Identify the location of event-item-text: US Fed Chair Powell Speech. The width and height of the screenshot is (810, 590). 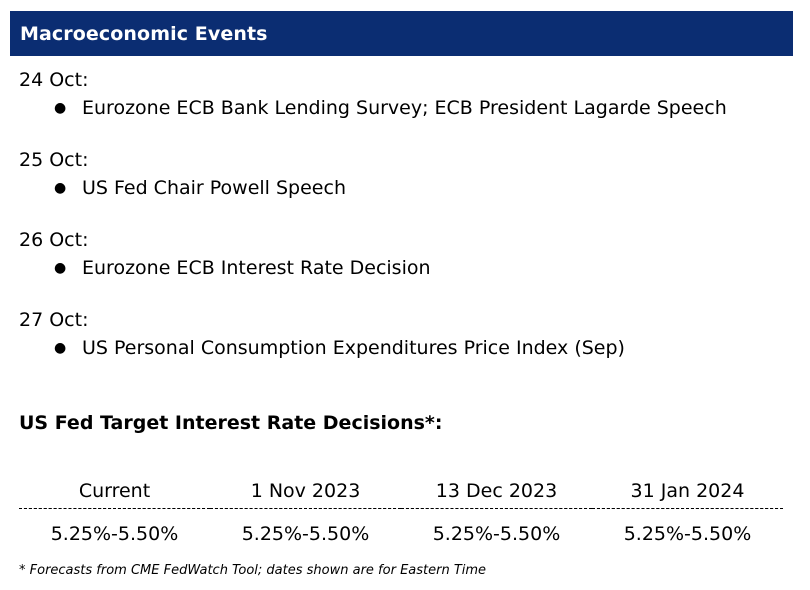
(214, 188).